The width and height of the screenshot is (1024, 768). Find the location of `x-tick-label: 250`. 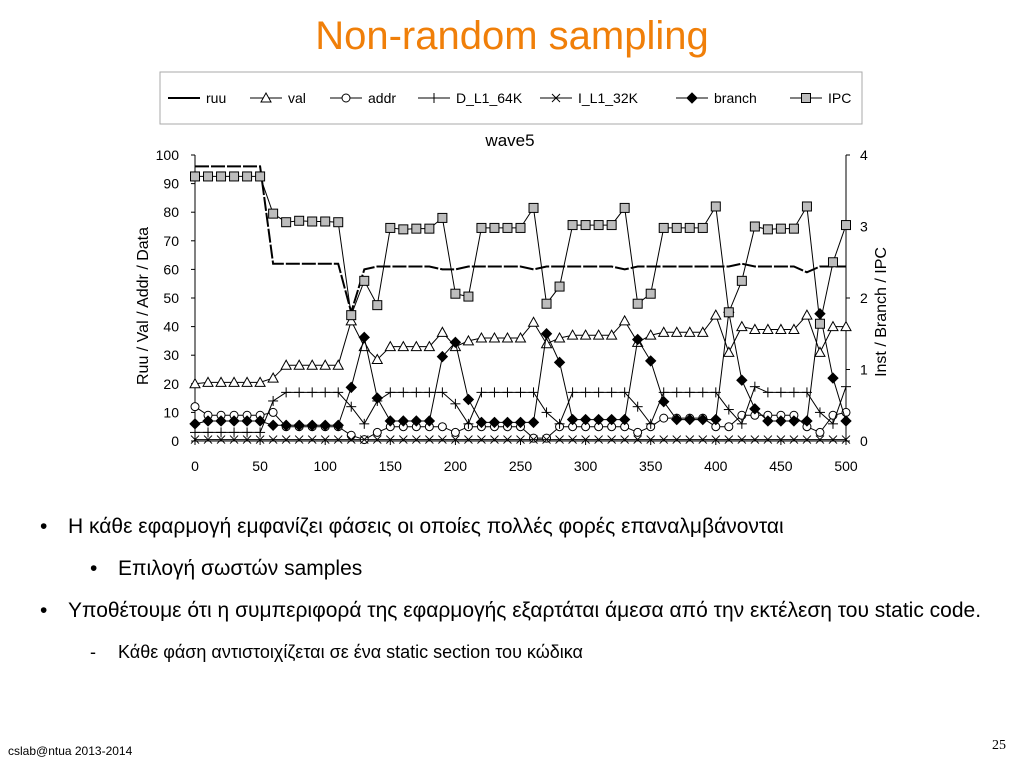

x-tick-label: 250 is located at coordinates (521, 466).